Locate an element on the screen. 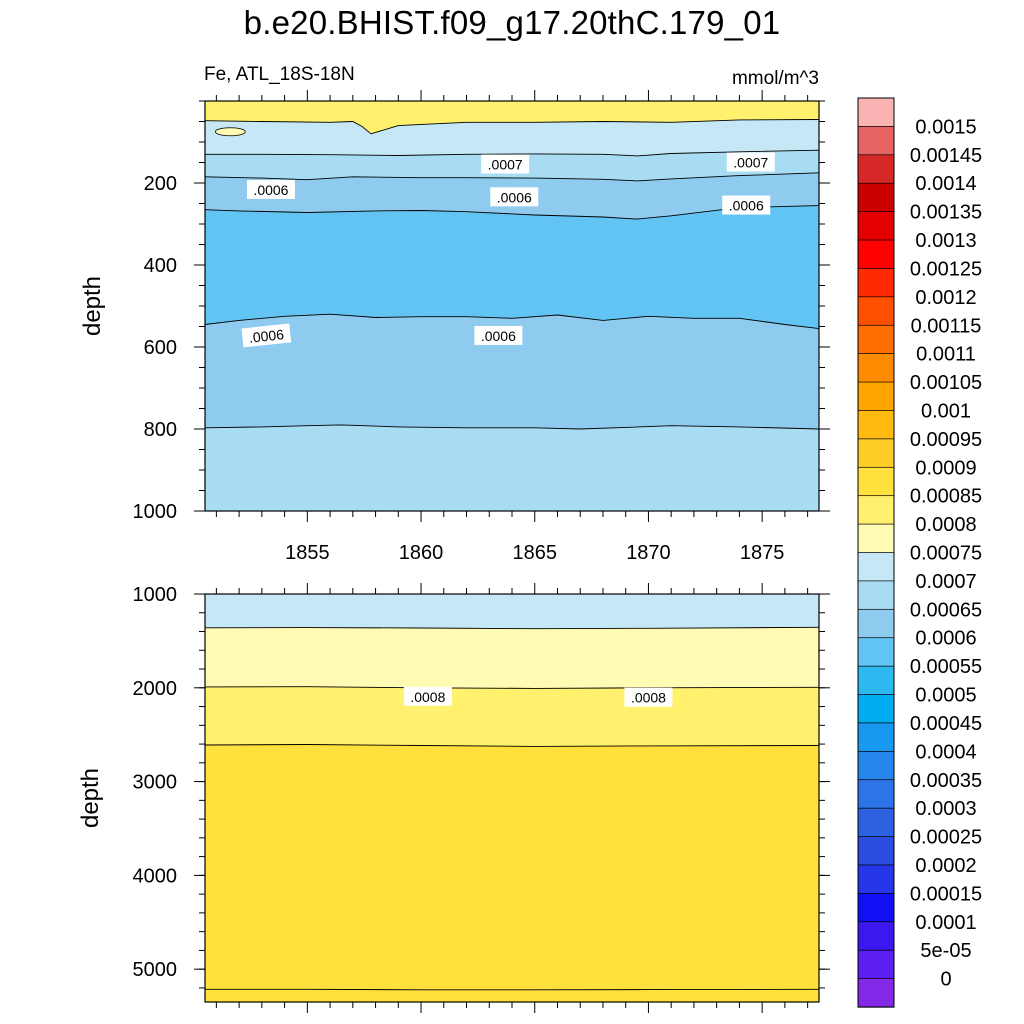  colorbar-label: 0.001 is located at coordinates (946, 411).